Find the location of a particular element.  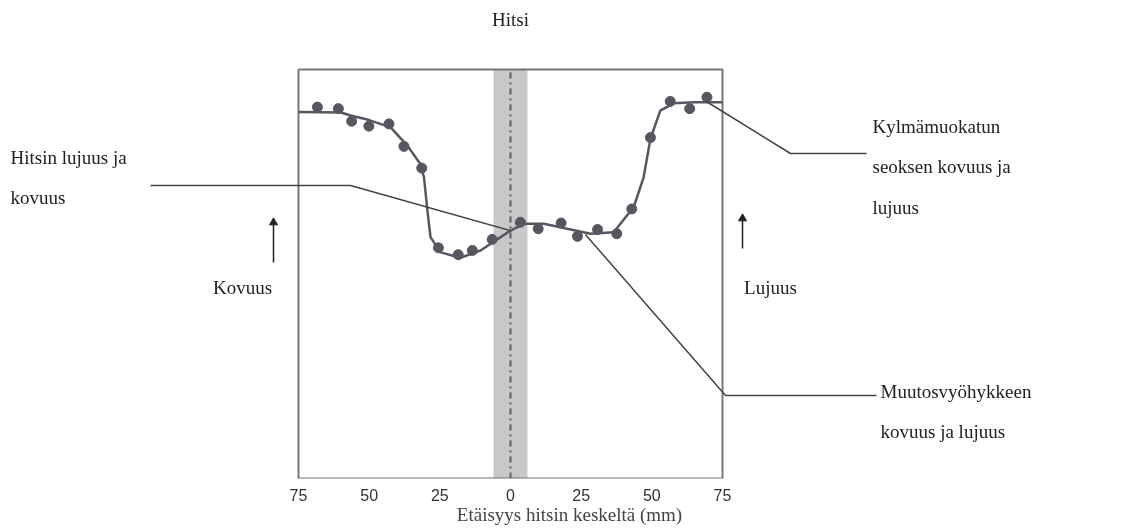

annotation: Kylmämuokatun seoksen kovuus ja lujuus is located at coordinates (942, 167).